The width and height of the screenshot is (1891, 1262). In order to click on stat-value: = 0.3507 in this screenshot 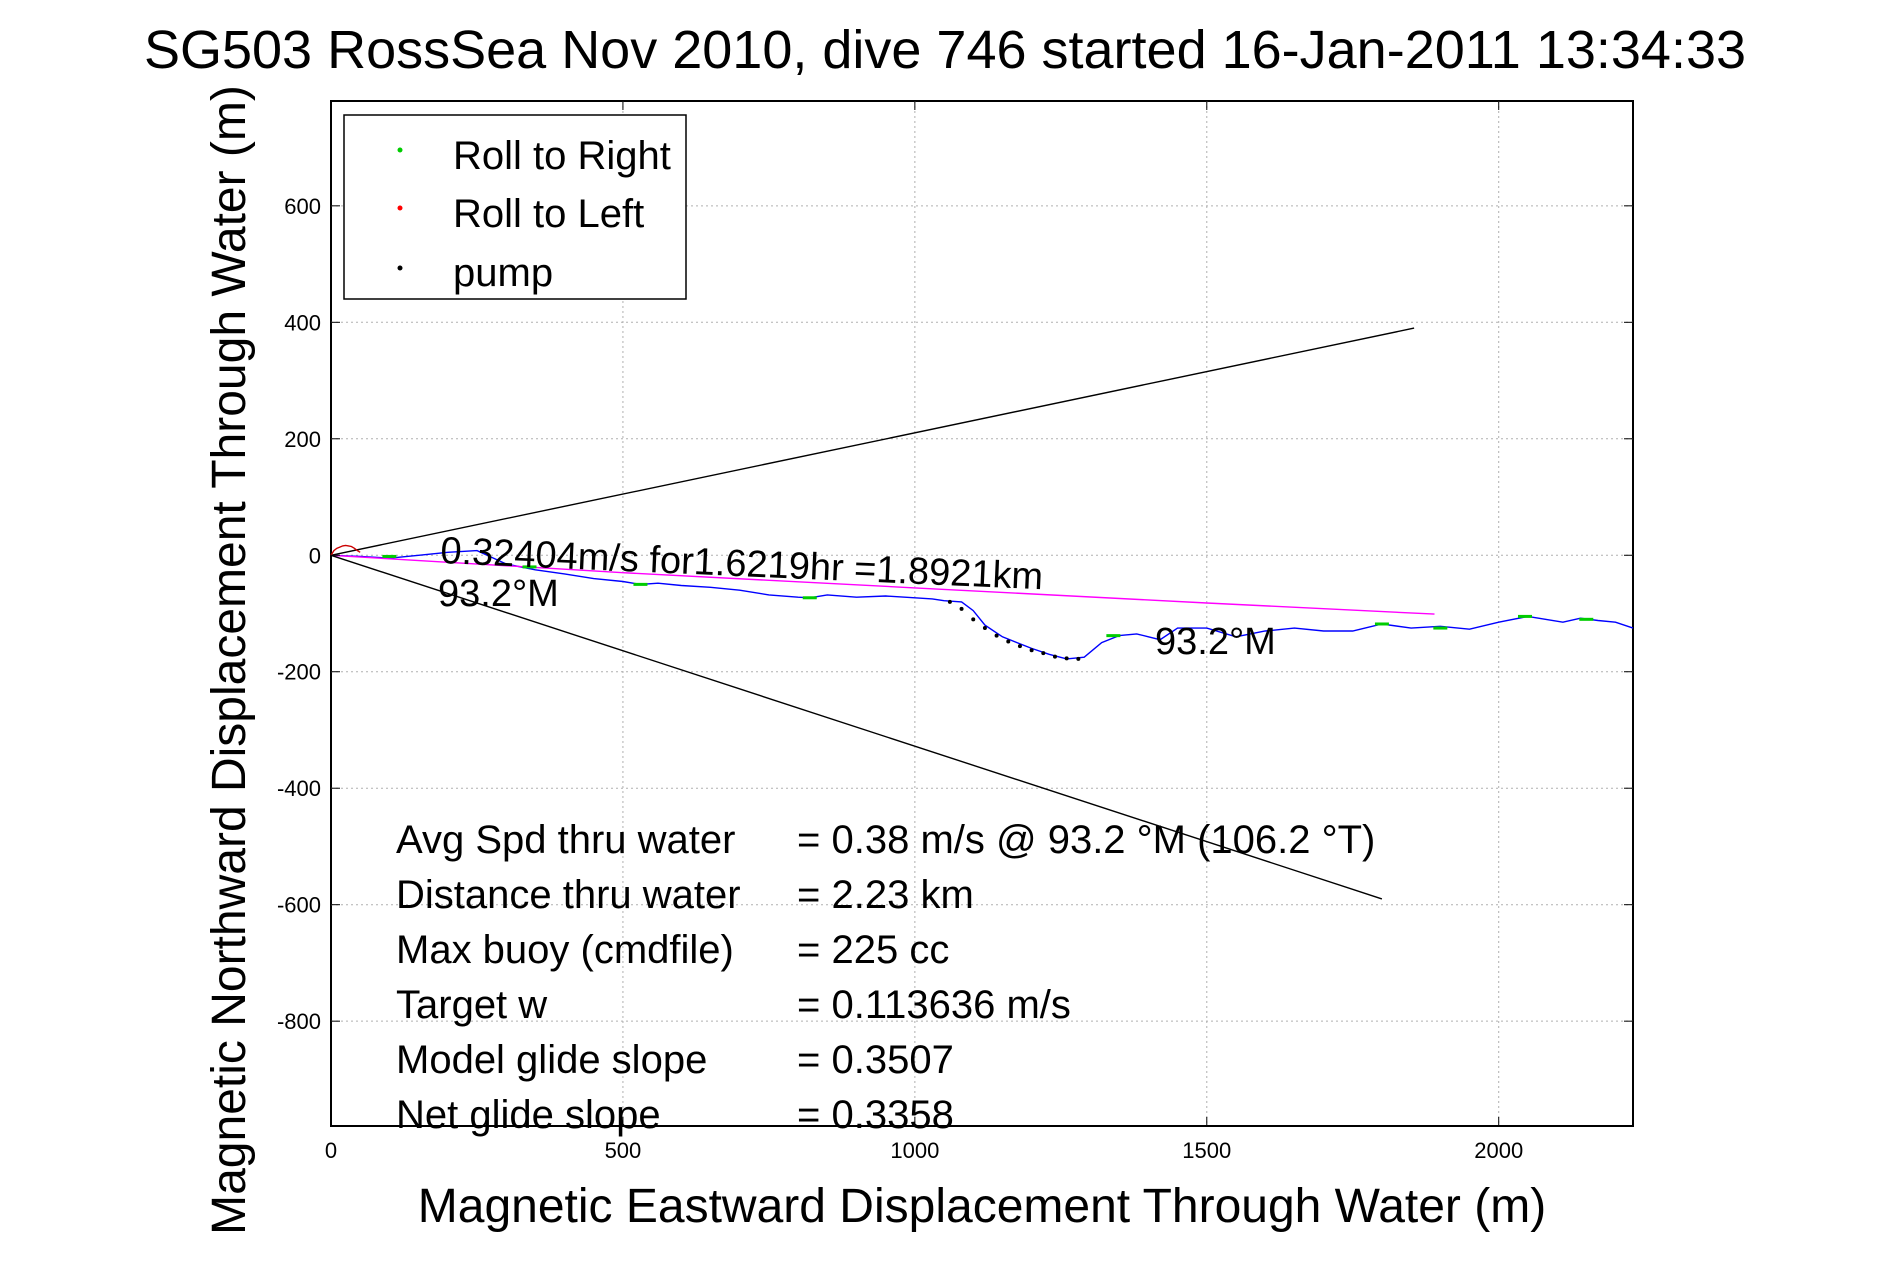, I will do `click(875, 1060)`.